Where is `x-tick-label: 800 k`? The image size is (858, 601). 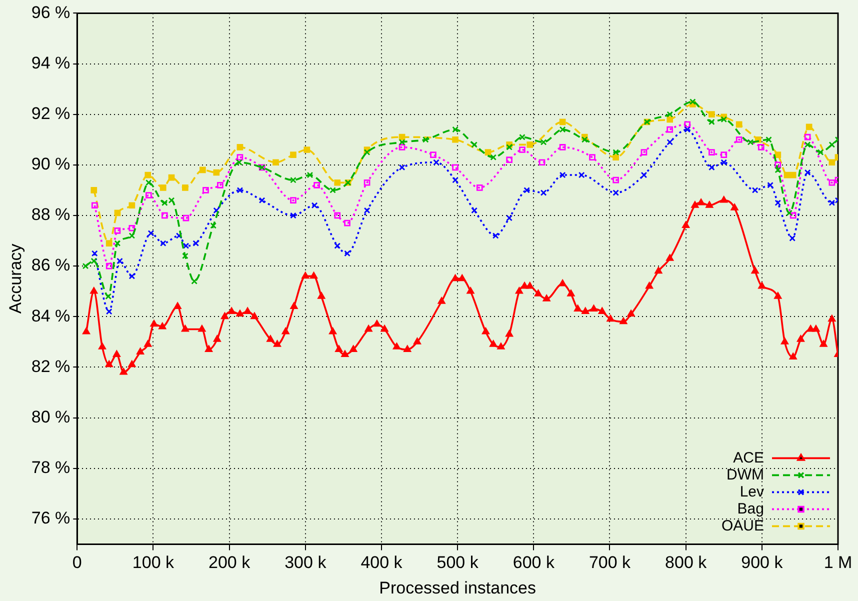 x-tick-label: 800 k is located at coordinates (686, 562).